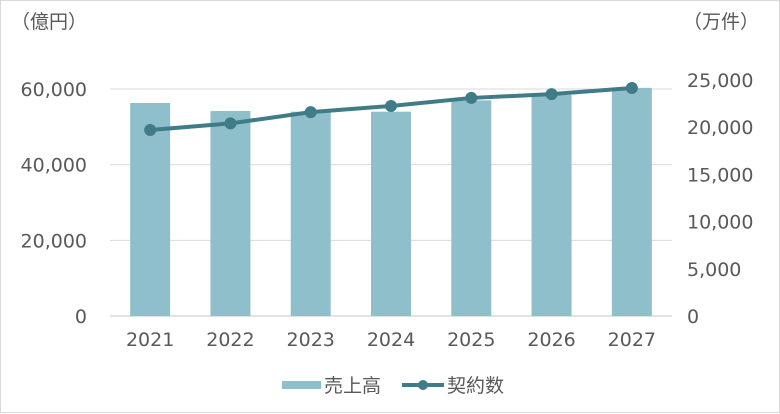 Image resolution: width=780 pixels, height=414 pixels. What do you see at coordinates (423, 385) in the screenshot?
I see `legend-line-marker-icon` at bounding box center [423, 385].